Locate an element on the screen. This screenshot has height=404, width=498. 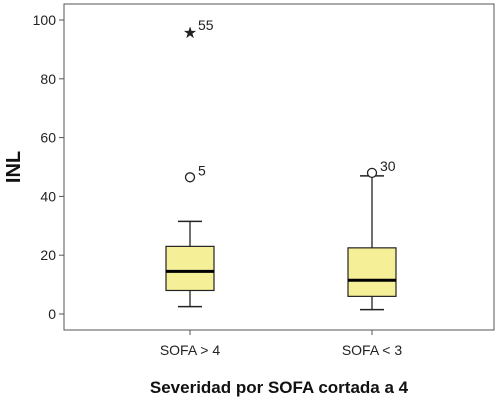
y-tick-label: 20 is located at coordinates (48, 255).